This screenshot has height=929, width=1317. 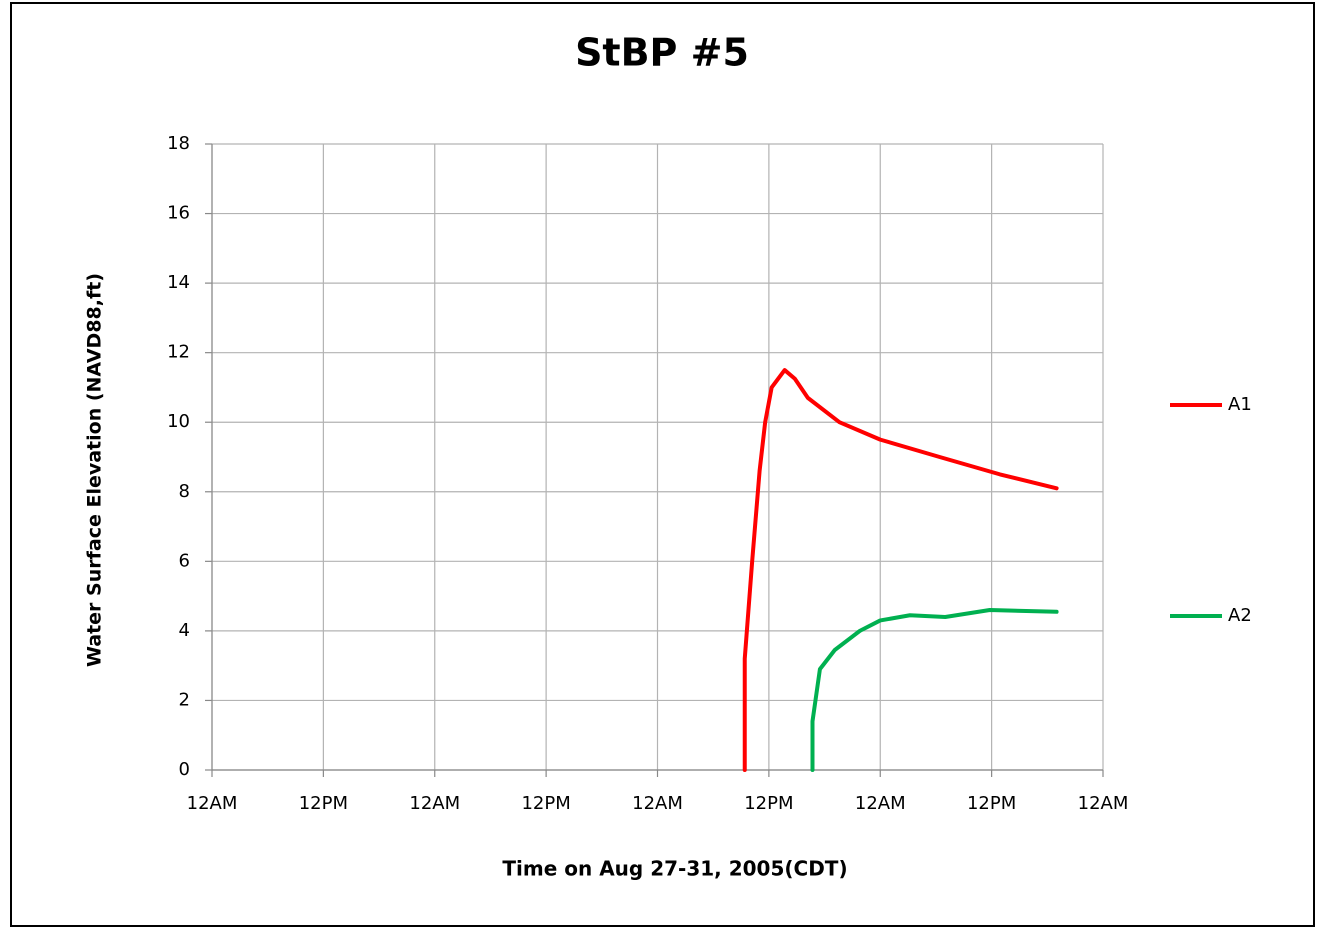 What do you see at coordinates (178, 421) in the screenshot?
I see `y-tick-label: 10` at bounding box center [178, 421].